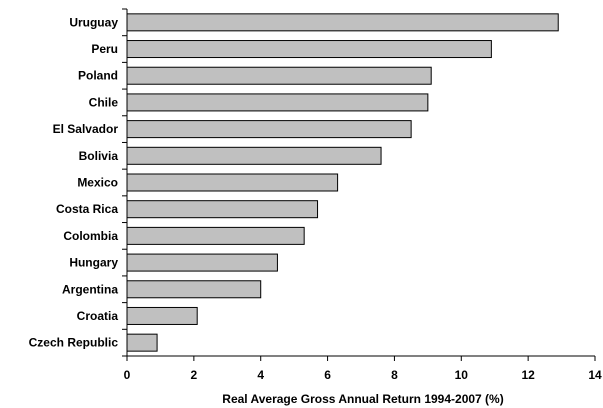 The height and width of the screenshot is (408, 603). What do you see at coordinates (127, 375) in the screenshot?
I see `x-tick-label: 0` at bounding box center [127, 375].